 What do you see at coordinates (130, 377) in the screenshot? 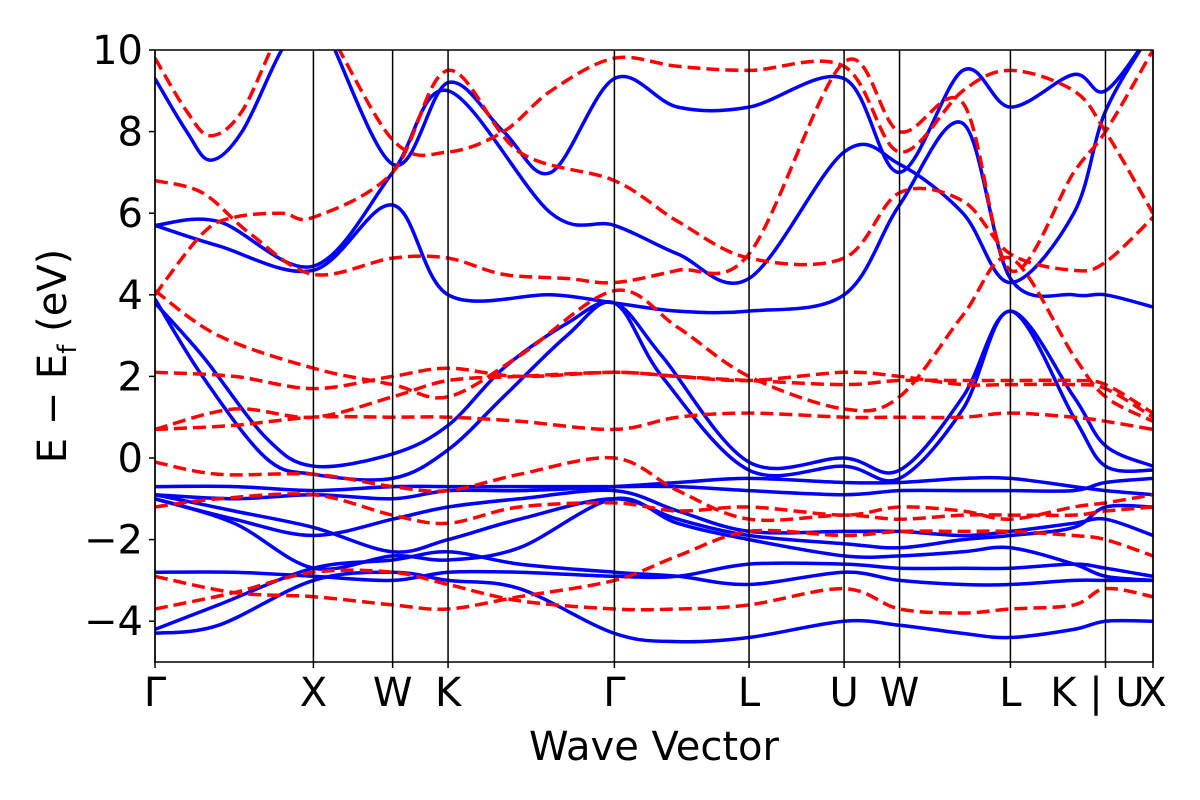
I see `y-tick-label-3: 2` at bounding box center [130, 377].